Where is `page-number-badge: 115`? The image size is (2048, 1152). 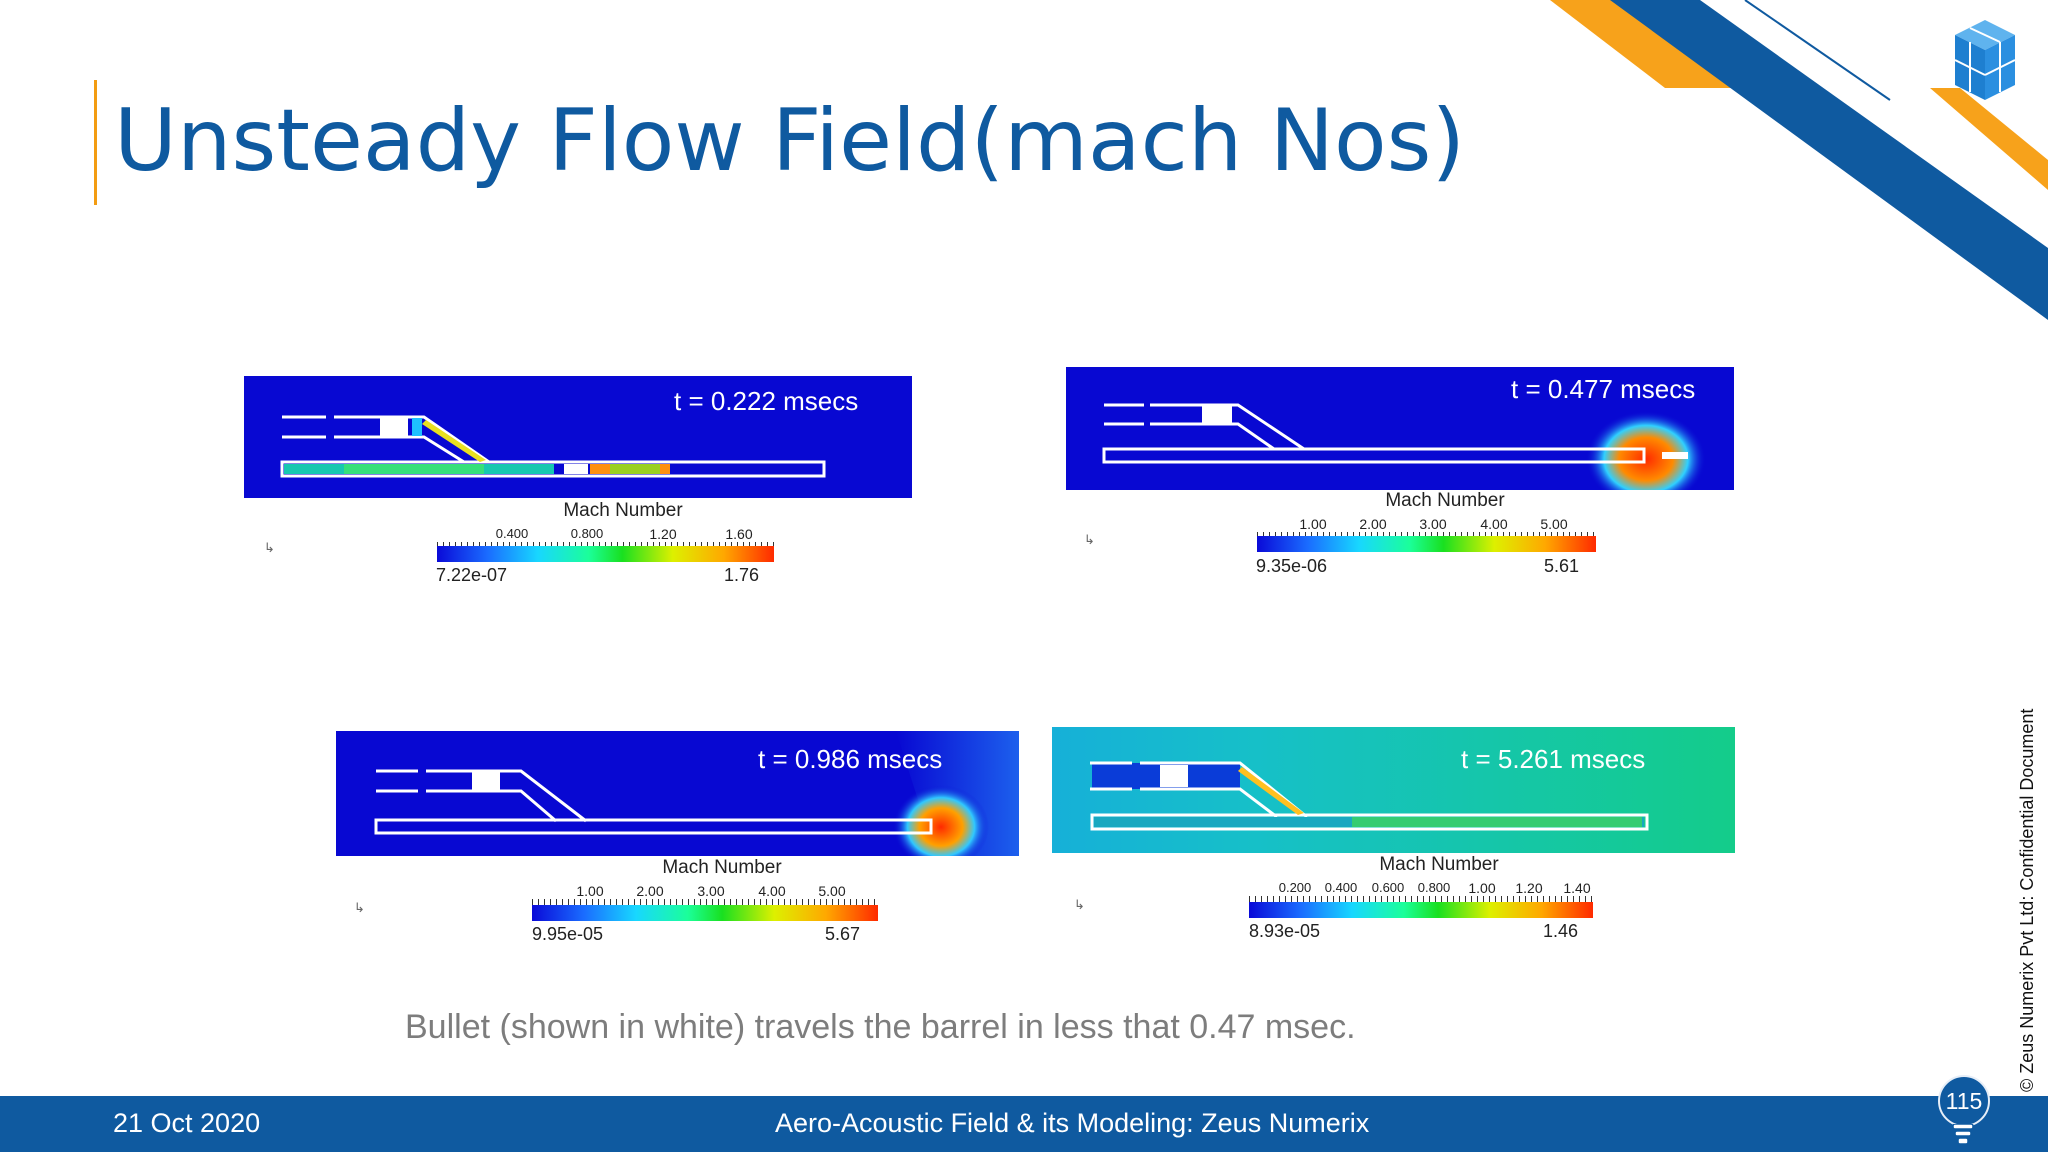 page-number-badge: 115 is located at coordinates (1964, 1101).